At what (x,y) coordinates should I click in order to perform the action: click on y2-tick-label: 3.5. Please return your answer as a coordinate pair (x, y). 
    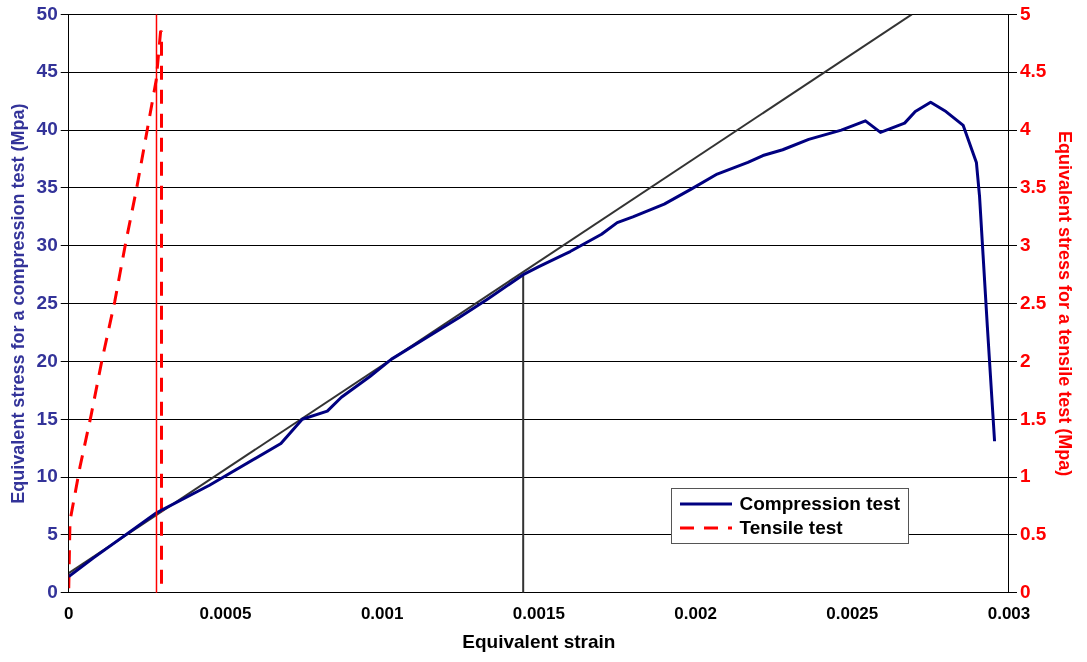
    Looking at the image, I should click on (1033, 187).